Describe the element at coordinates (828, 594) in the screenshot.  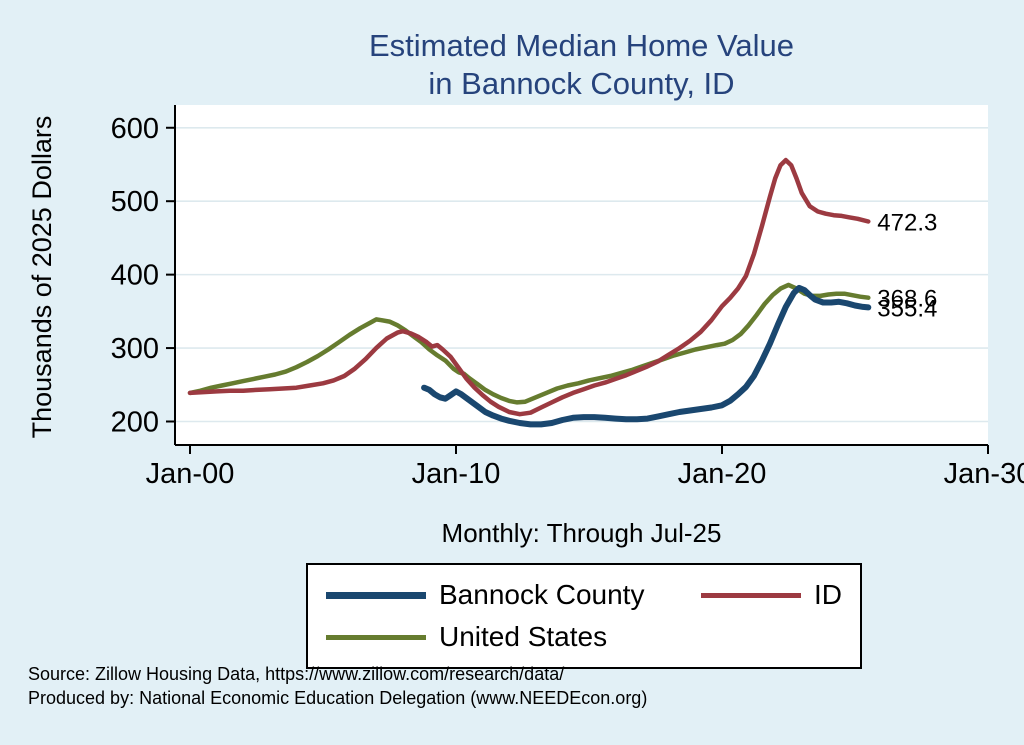
I see `legend-label-id: ID` at that location.